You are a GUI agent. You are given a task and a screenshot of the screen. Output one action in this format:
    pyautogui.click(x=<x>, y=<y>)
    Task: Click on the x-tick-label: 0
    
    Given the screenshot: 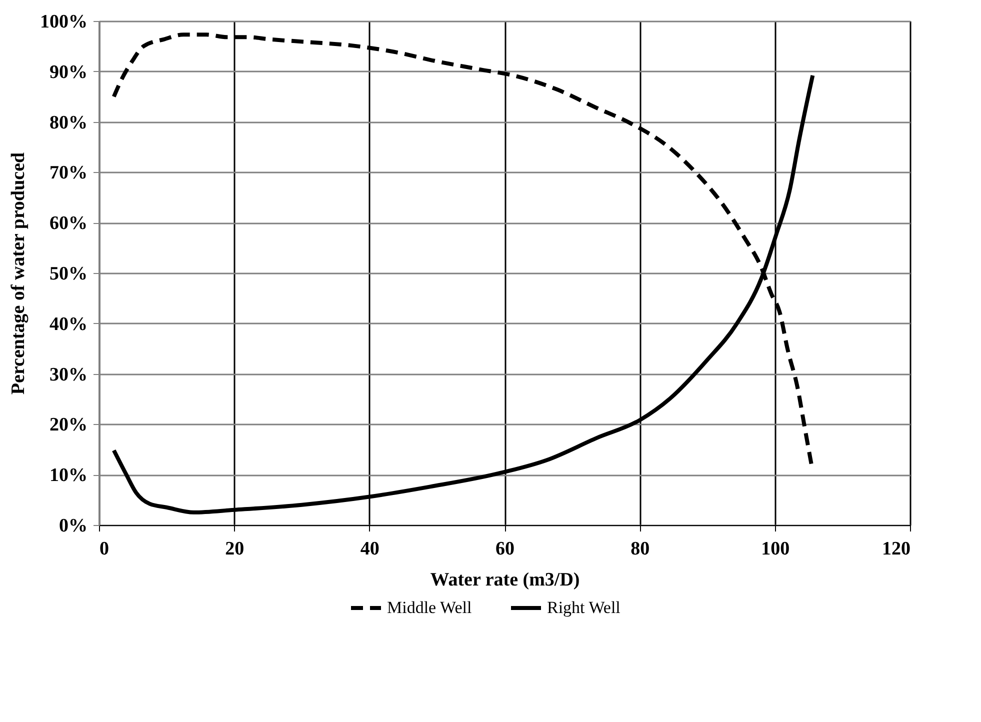 What is the action you would take?
    pyautogui.click(x=104, y=549)
    